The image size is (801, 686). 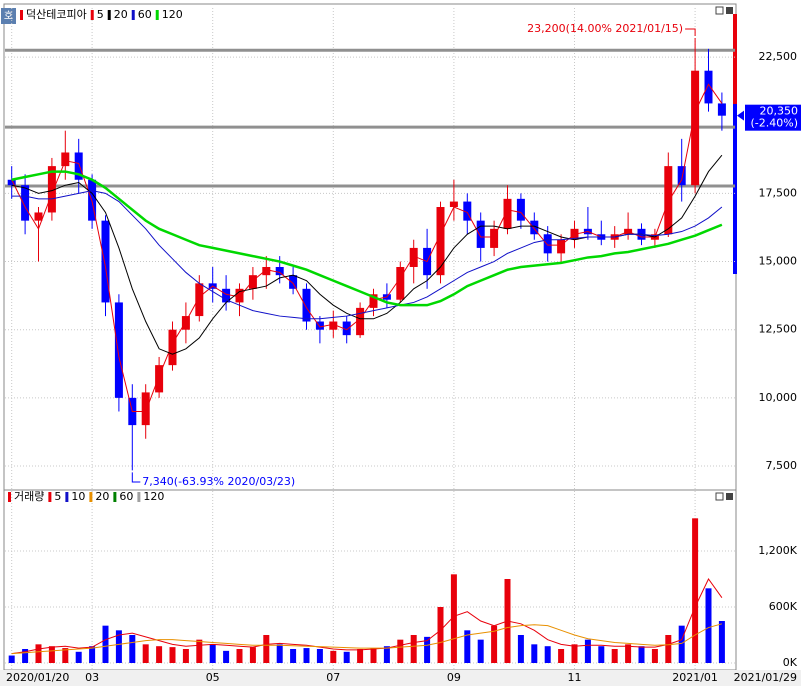 I want to click on icon, so click(x=8, y=16).